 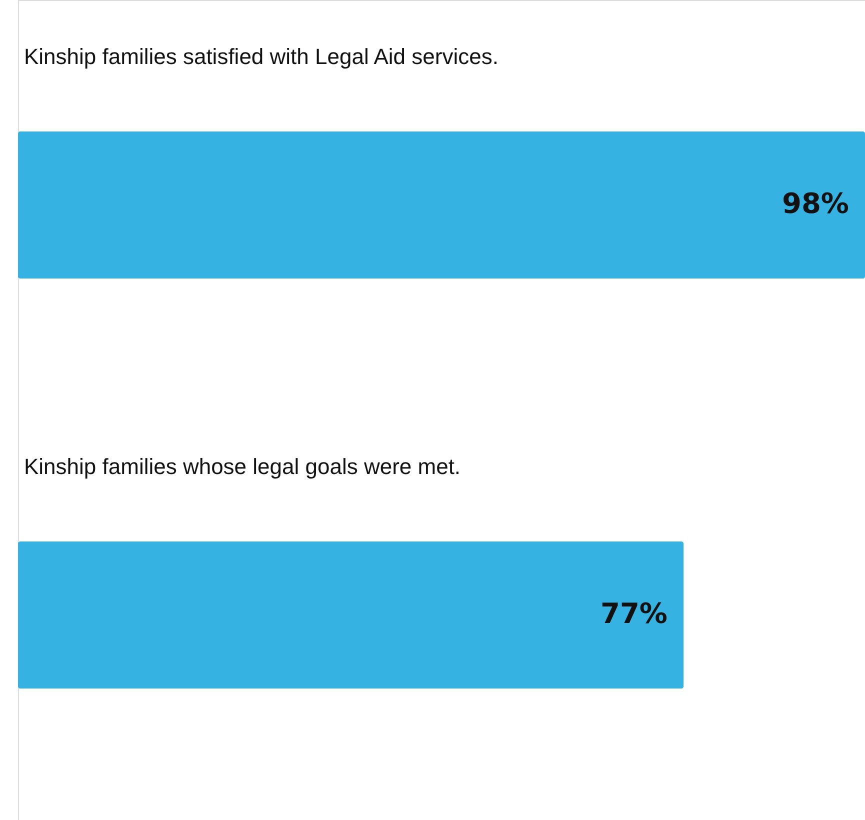 I want to click on y-tick-label: Kinship families whose legal goals were met., so click(x=242, y=466).